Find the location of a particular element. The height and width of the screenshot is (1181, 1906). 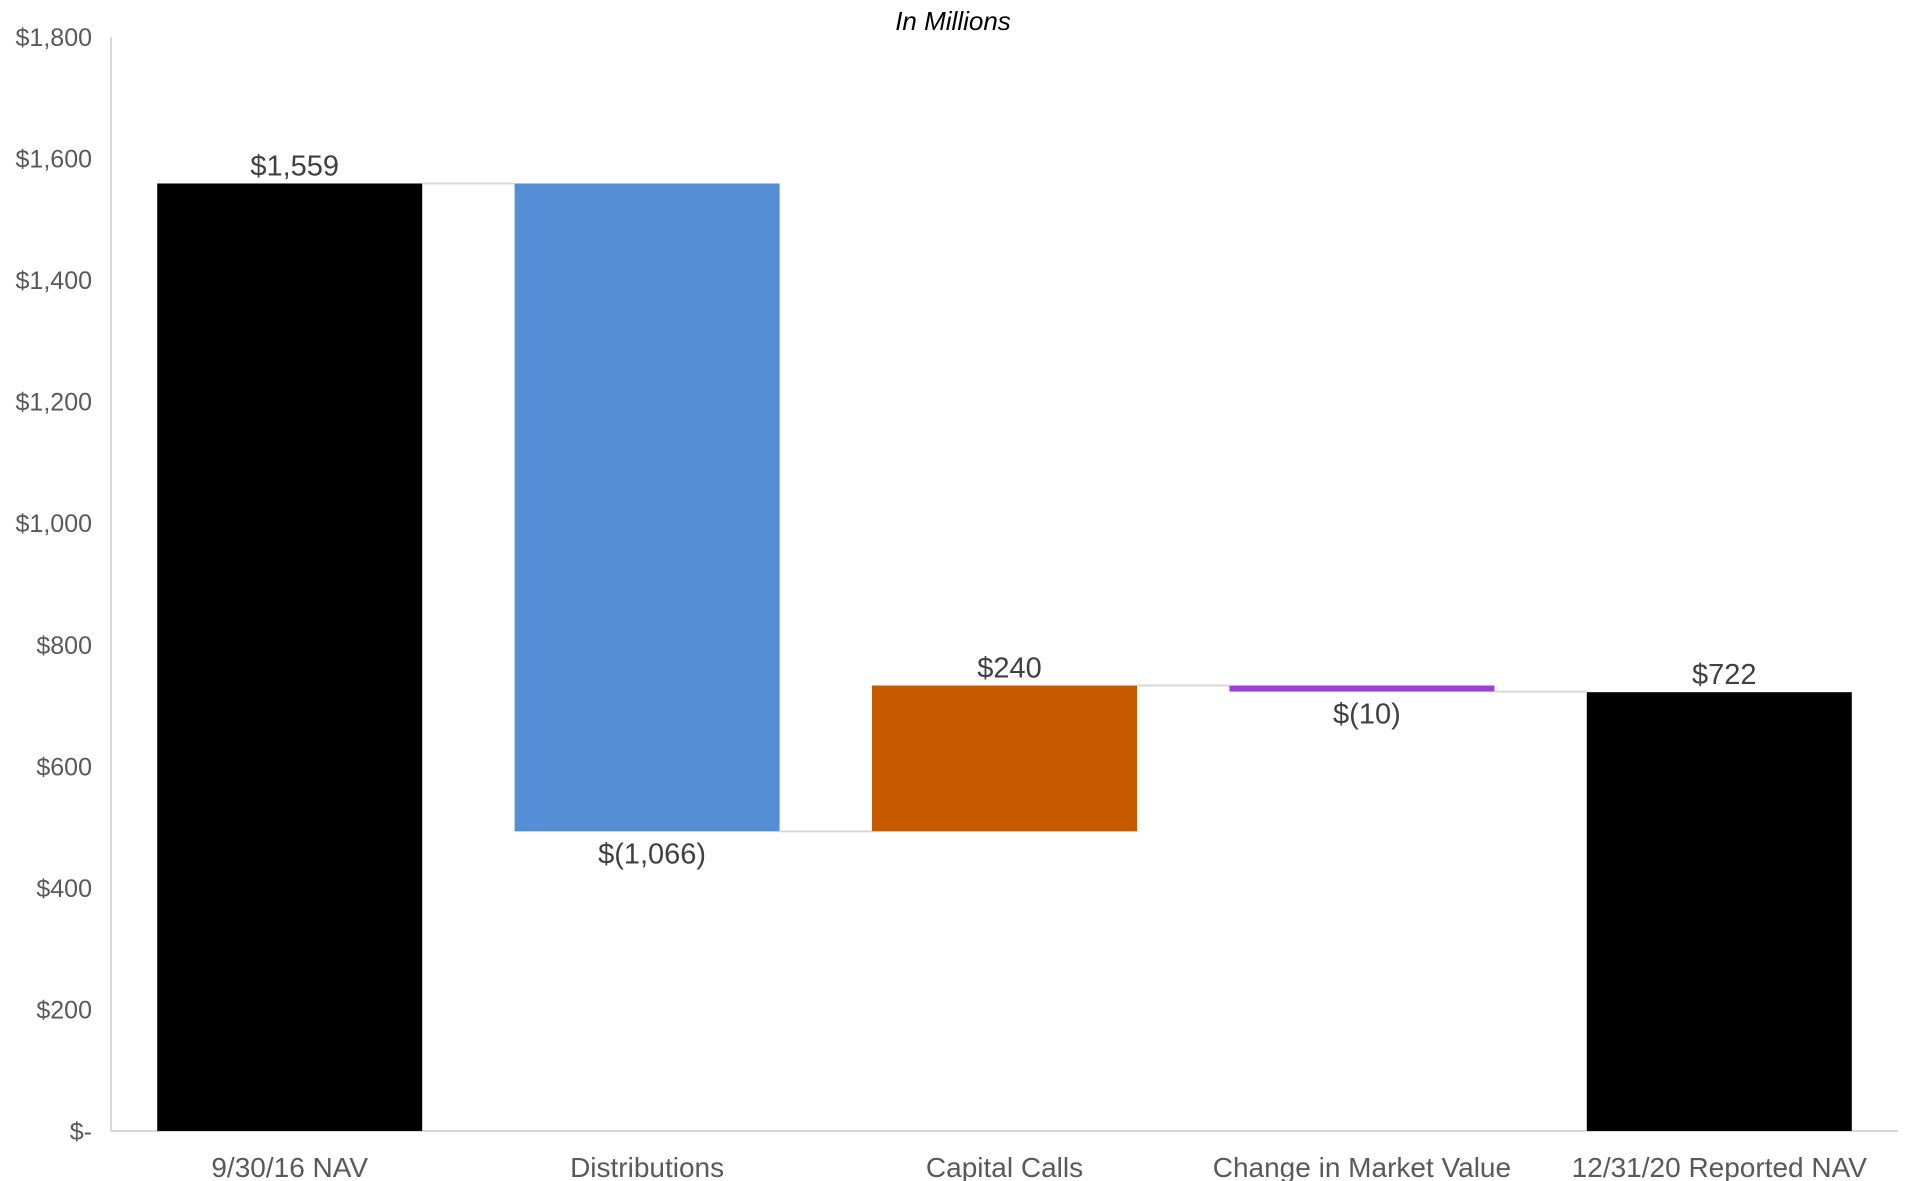

data-label: $1,559 is located at coordinates (294, 166).